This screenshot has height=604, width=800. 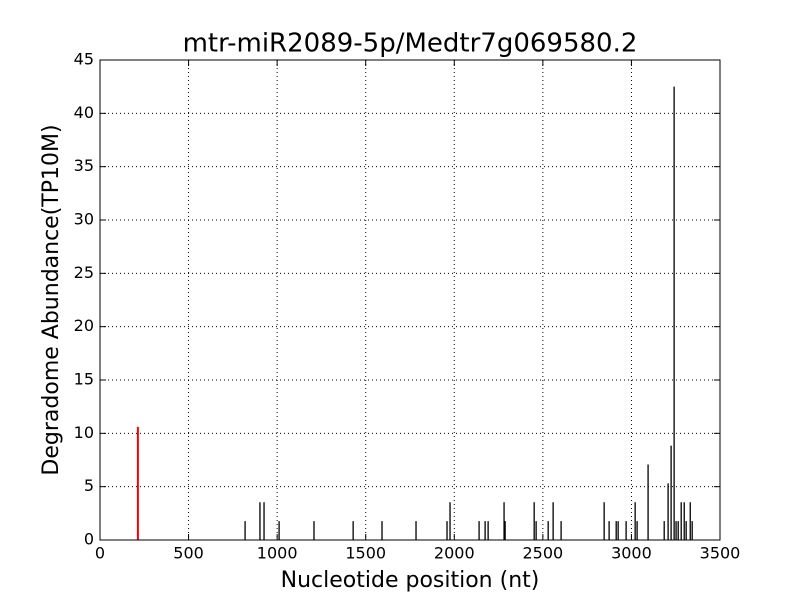 I want to click on y-tick-label: 0, so click(x=89, y=539).